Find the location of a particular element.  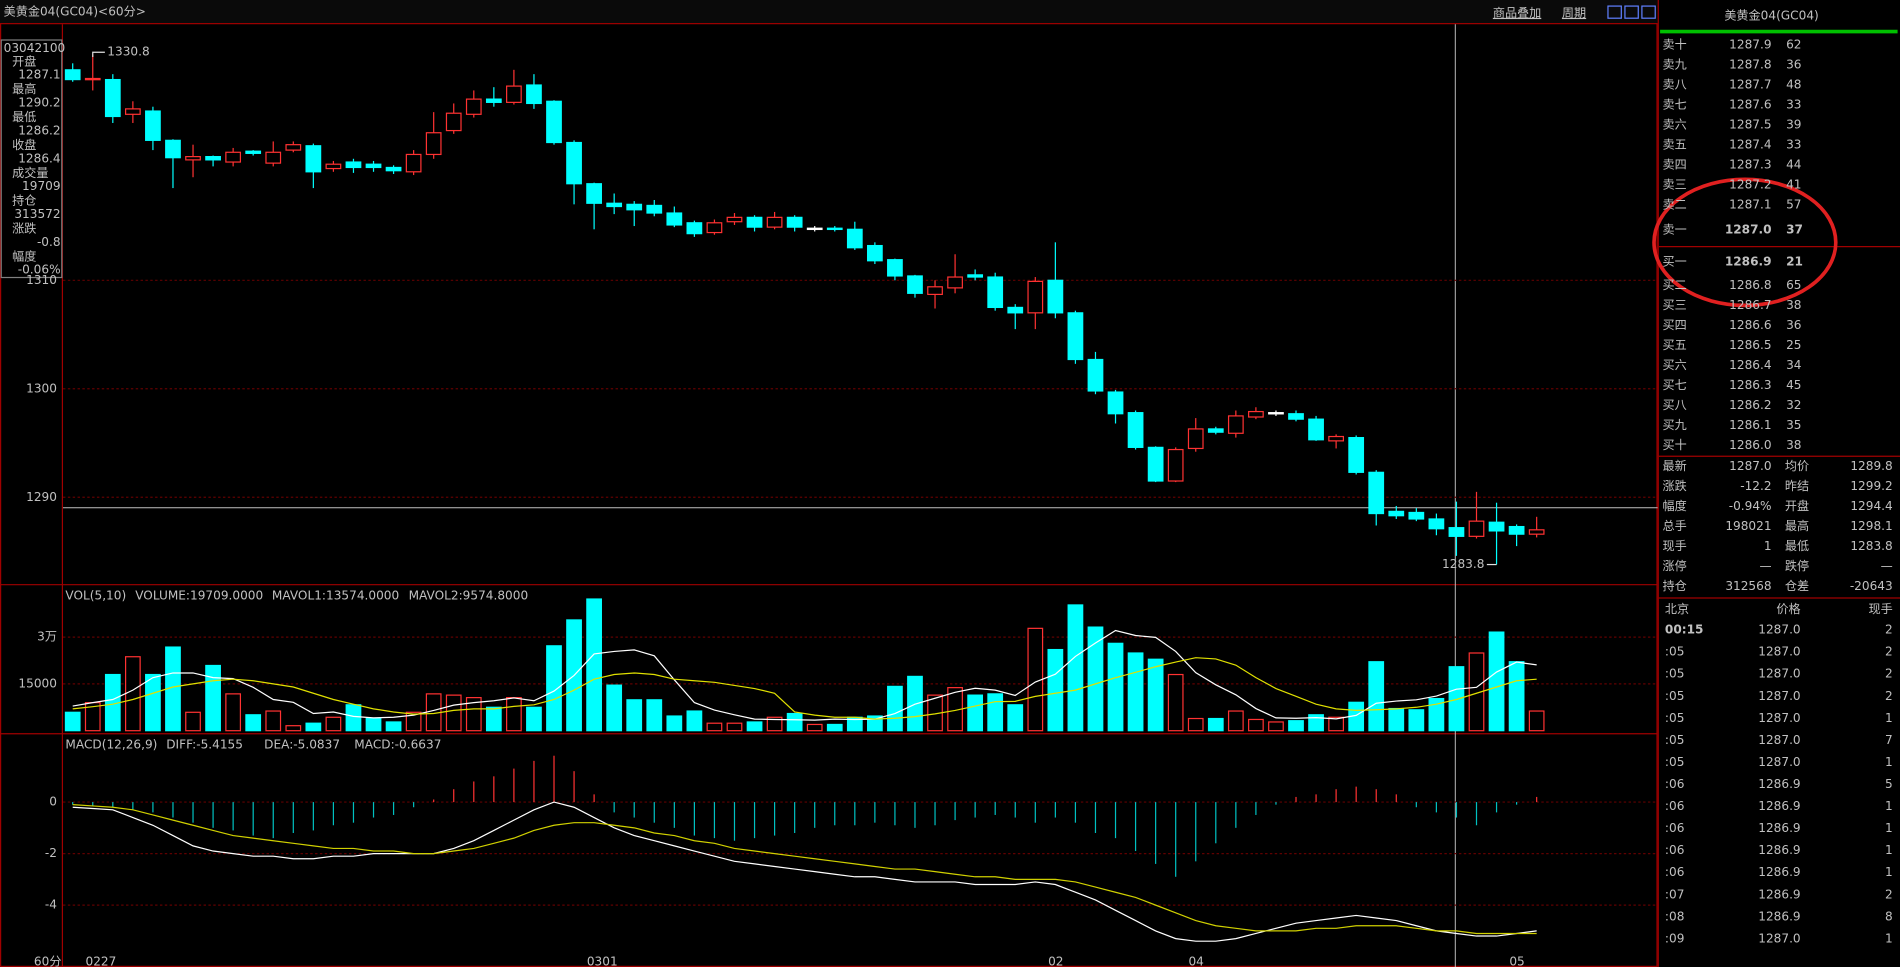

info-label: 开盘 is located at coordinates (24, 60).